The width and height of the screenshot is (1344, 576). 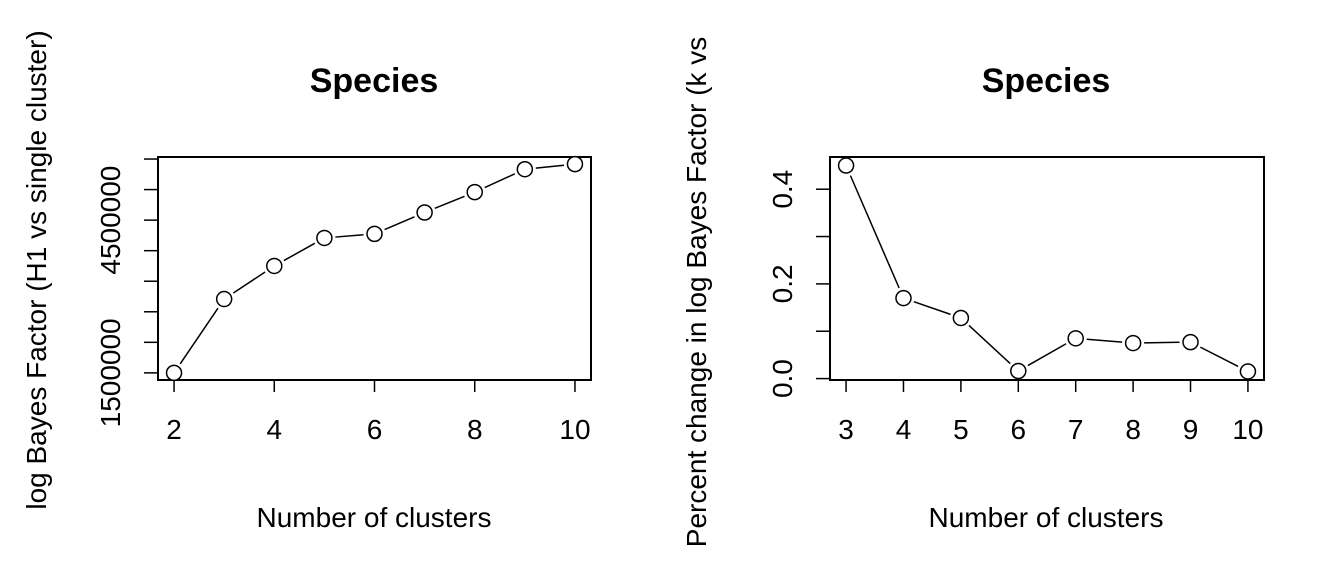 What do you see at coordinates (782, 189) in the screenshot?
I see `y-tick-label: 0.4` at bounding box center [782, 189].